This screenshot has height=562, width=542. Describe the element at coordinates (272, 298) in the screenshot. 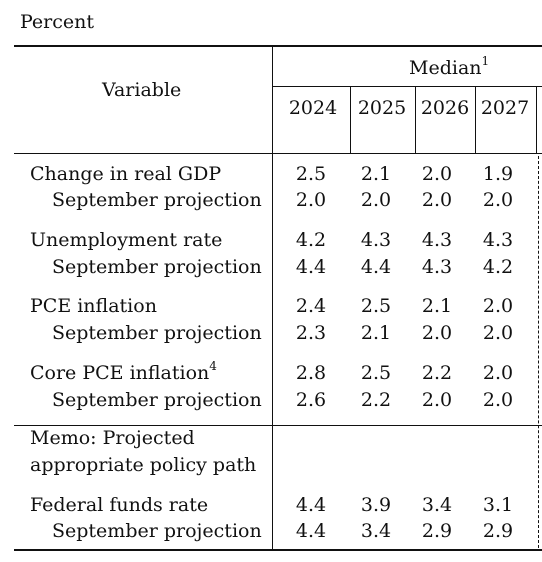

I see `variable-column-divider` at that location.